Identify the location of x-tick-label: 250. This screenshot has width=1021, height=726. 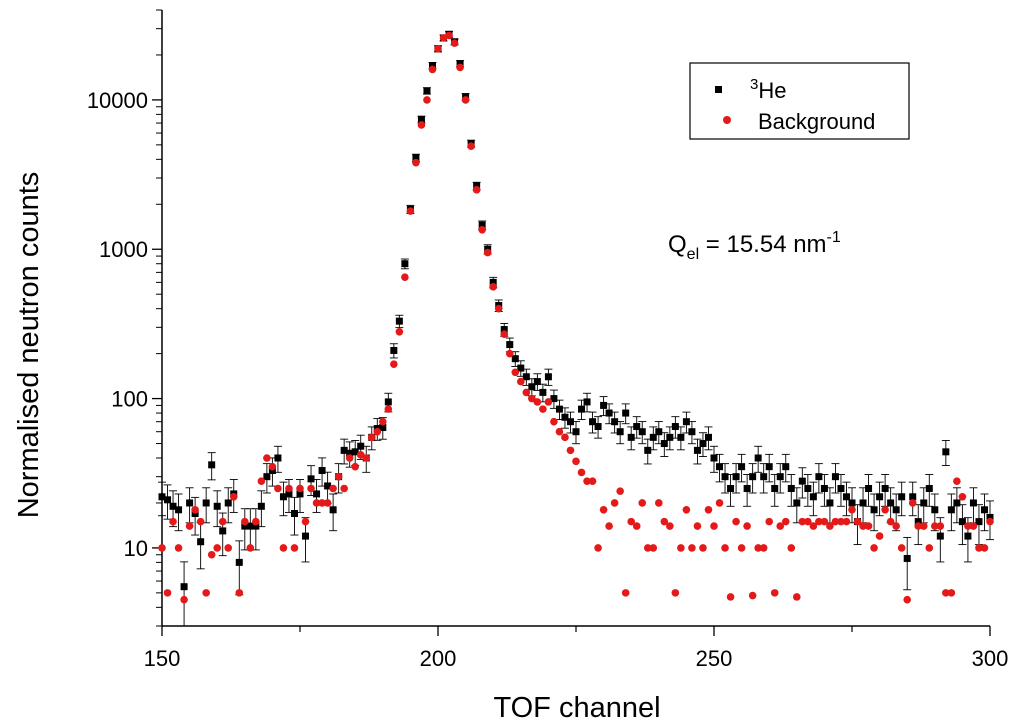
(714, 658).